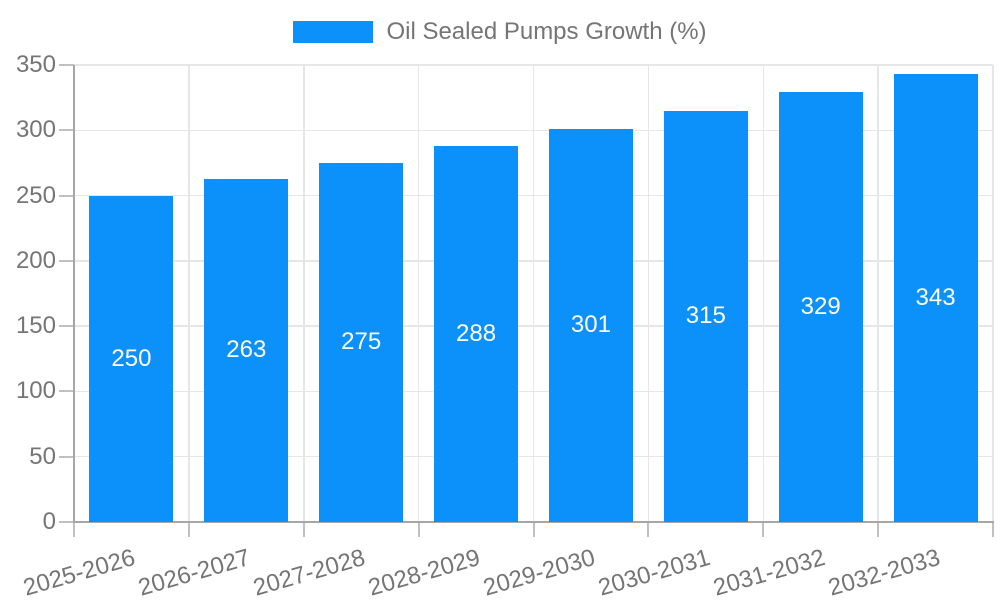  I want to click on y-axis-tick-label: 300, so click(35, 130).